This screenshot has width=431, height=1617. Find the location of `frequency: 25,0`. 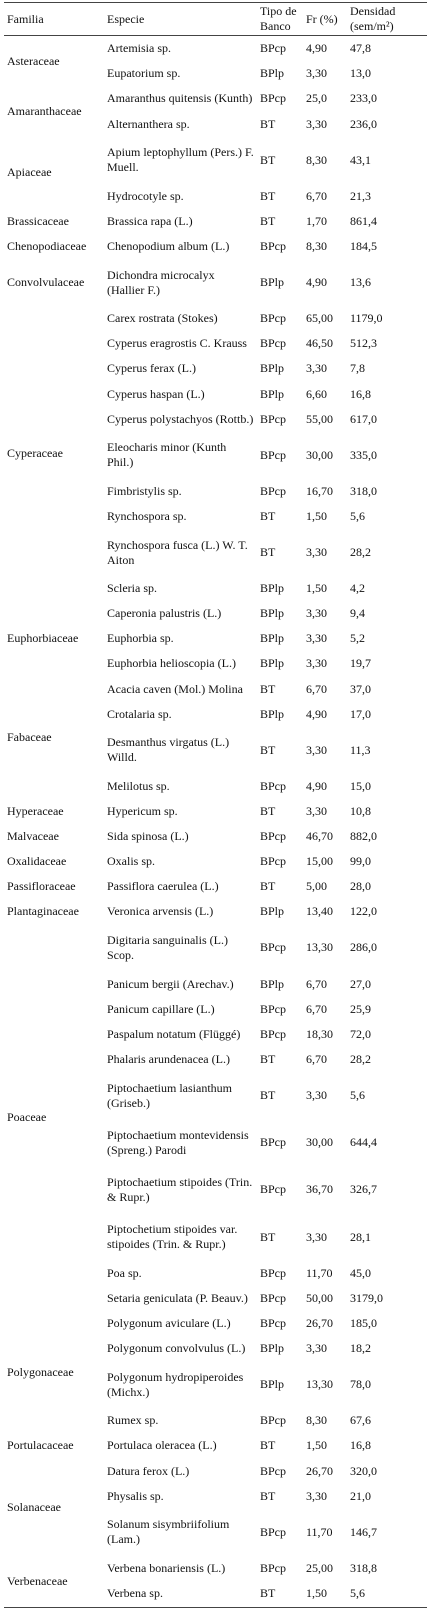

frequency: 25,0 is located at coordinates (316, 98).